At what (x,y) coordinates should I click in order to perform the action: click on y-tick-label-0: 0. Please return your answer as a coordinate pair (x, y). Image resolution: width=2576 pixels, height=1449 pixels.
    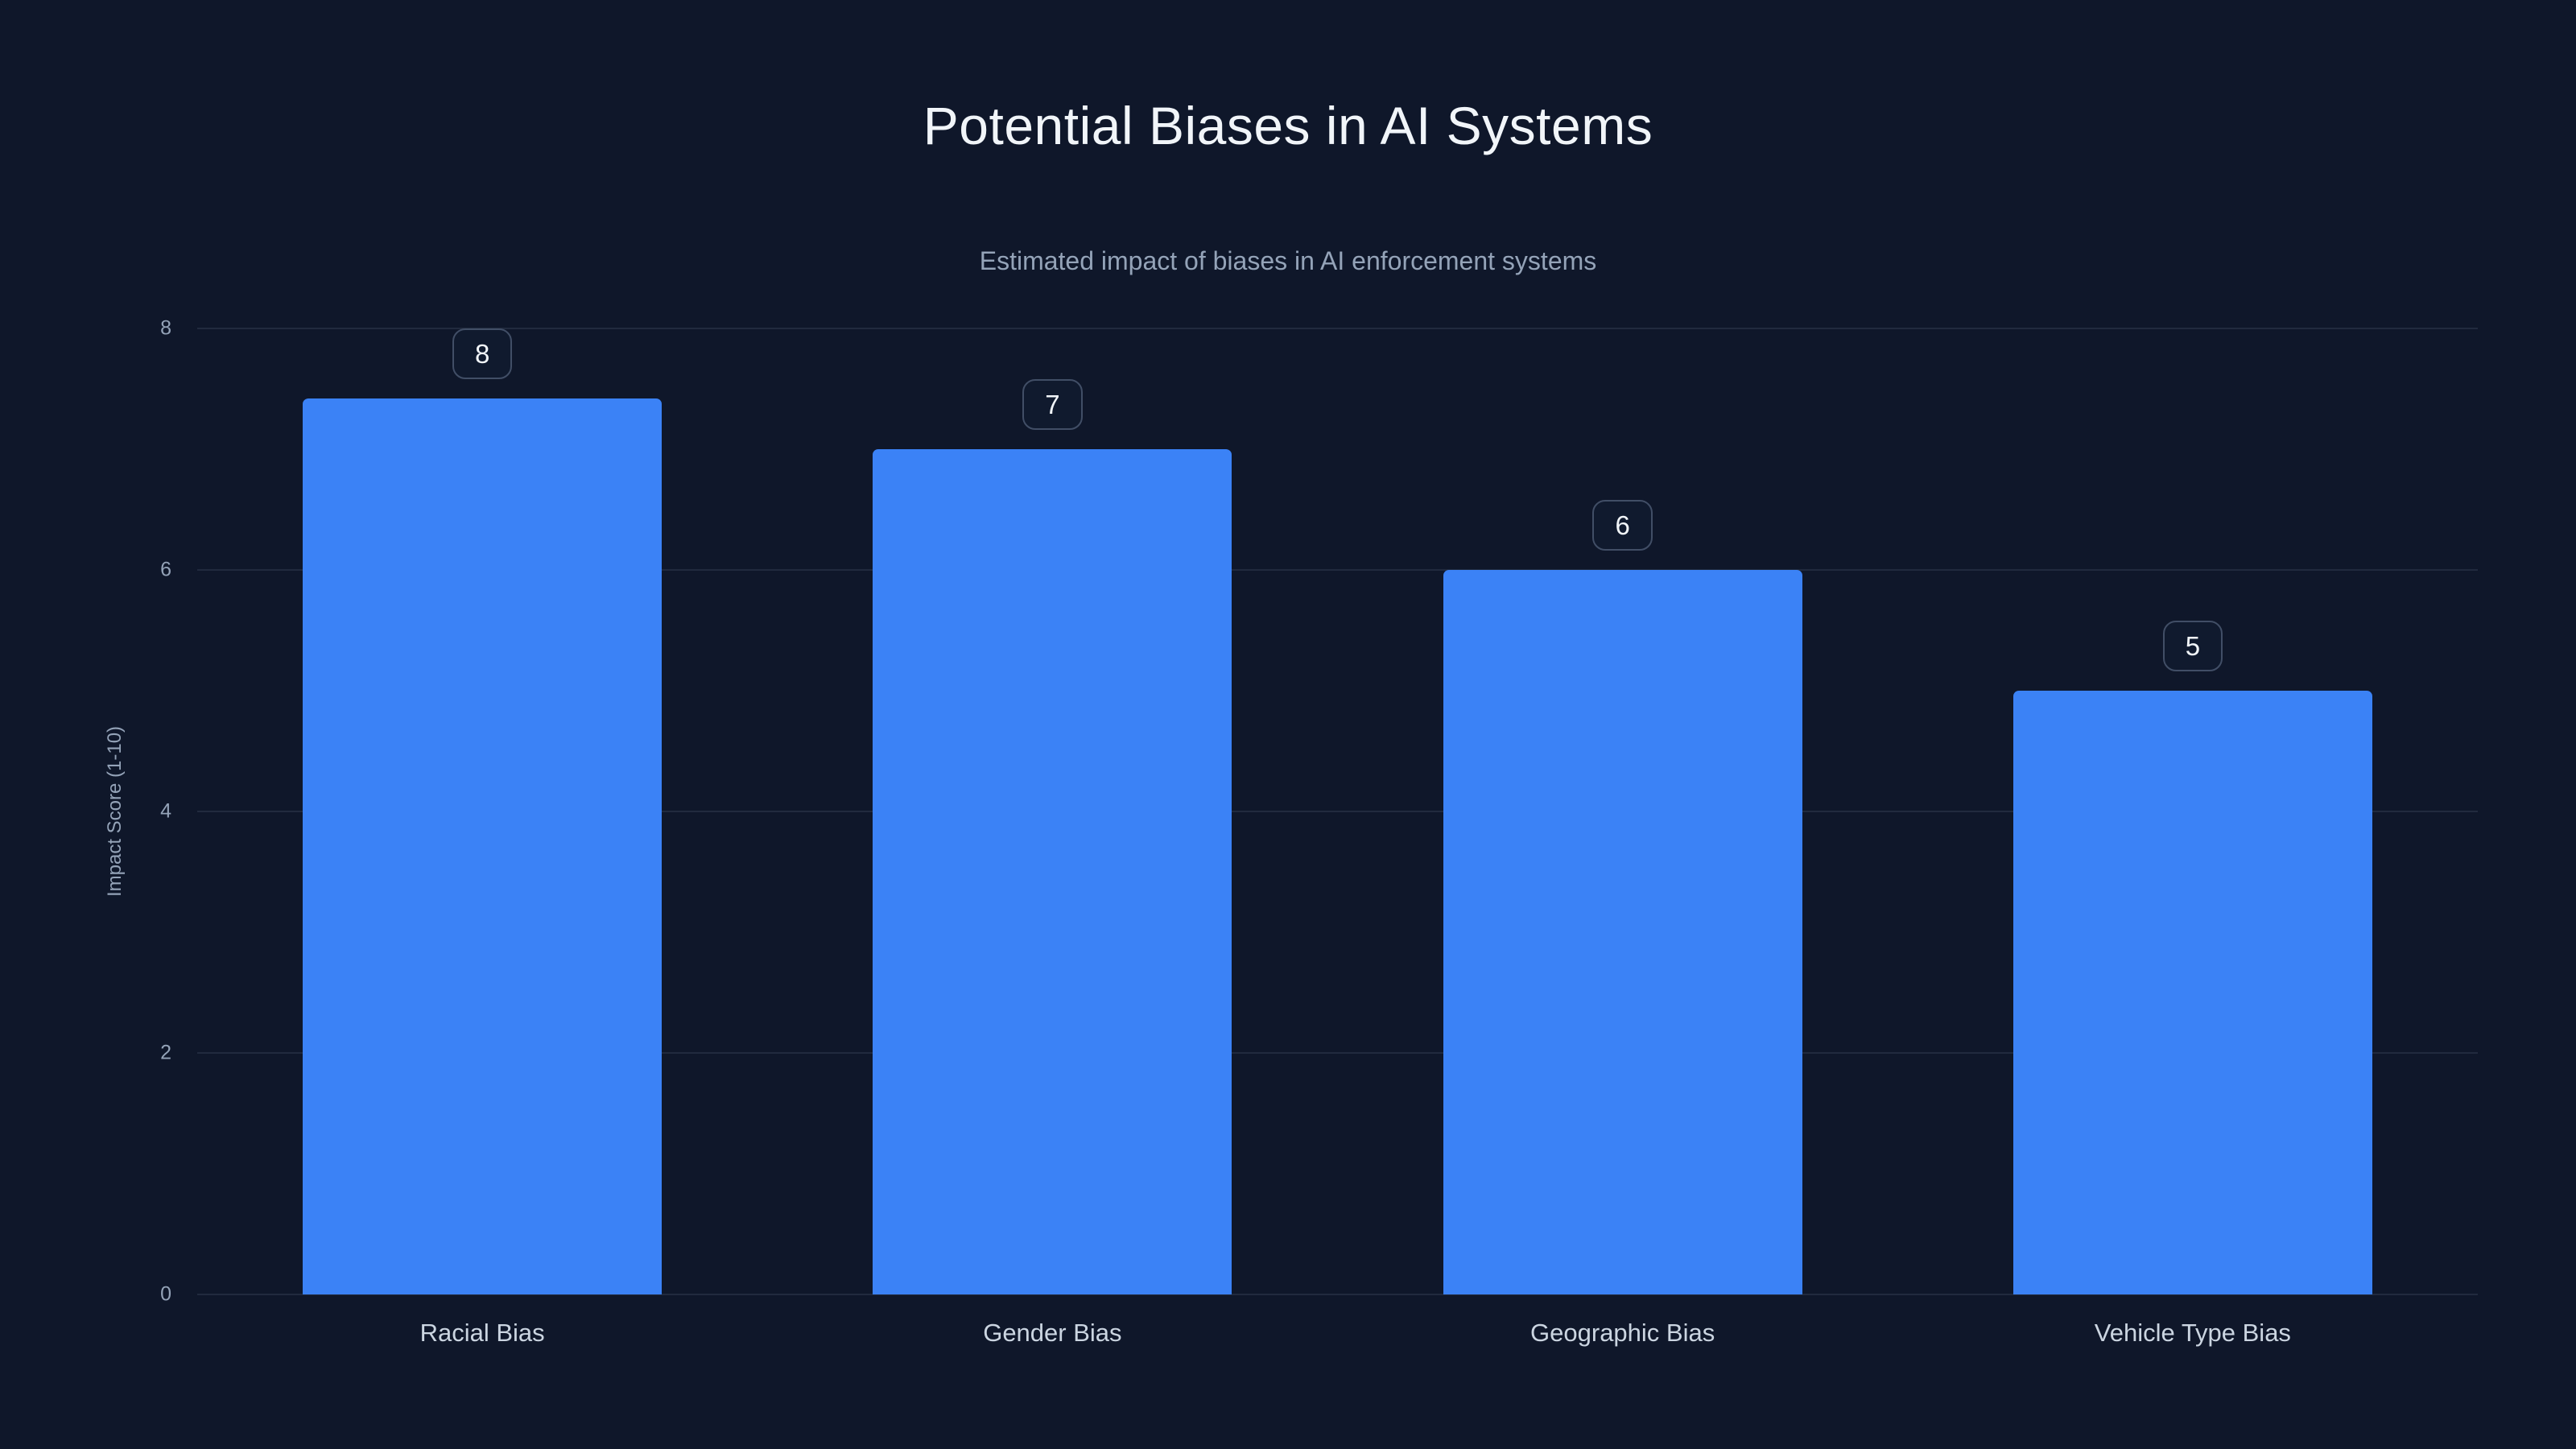
    Looking at the image, I should click on (165, 1294).